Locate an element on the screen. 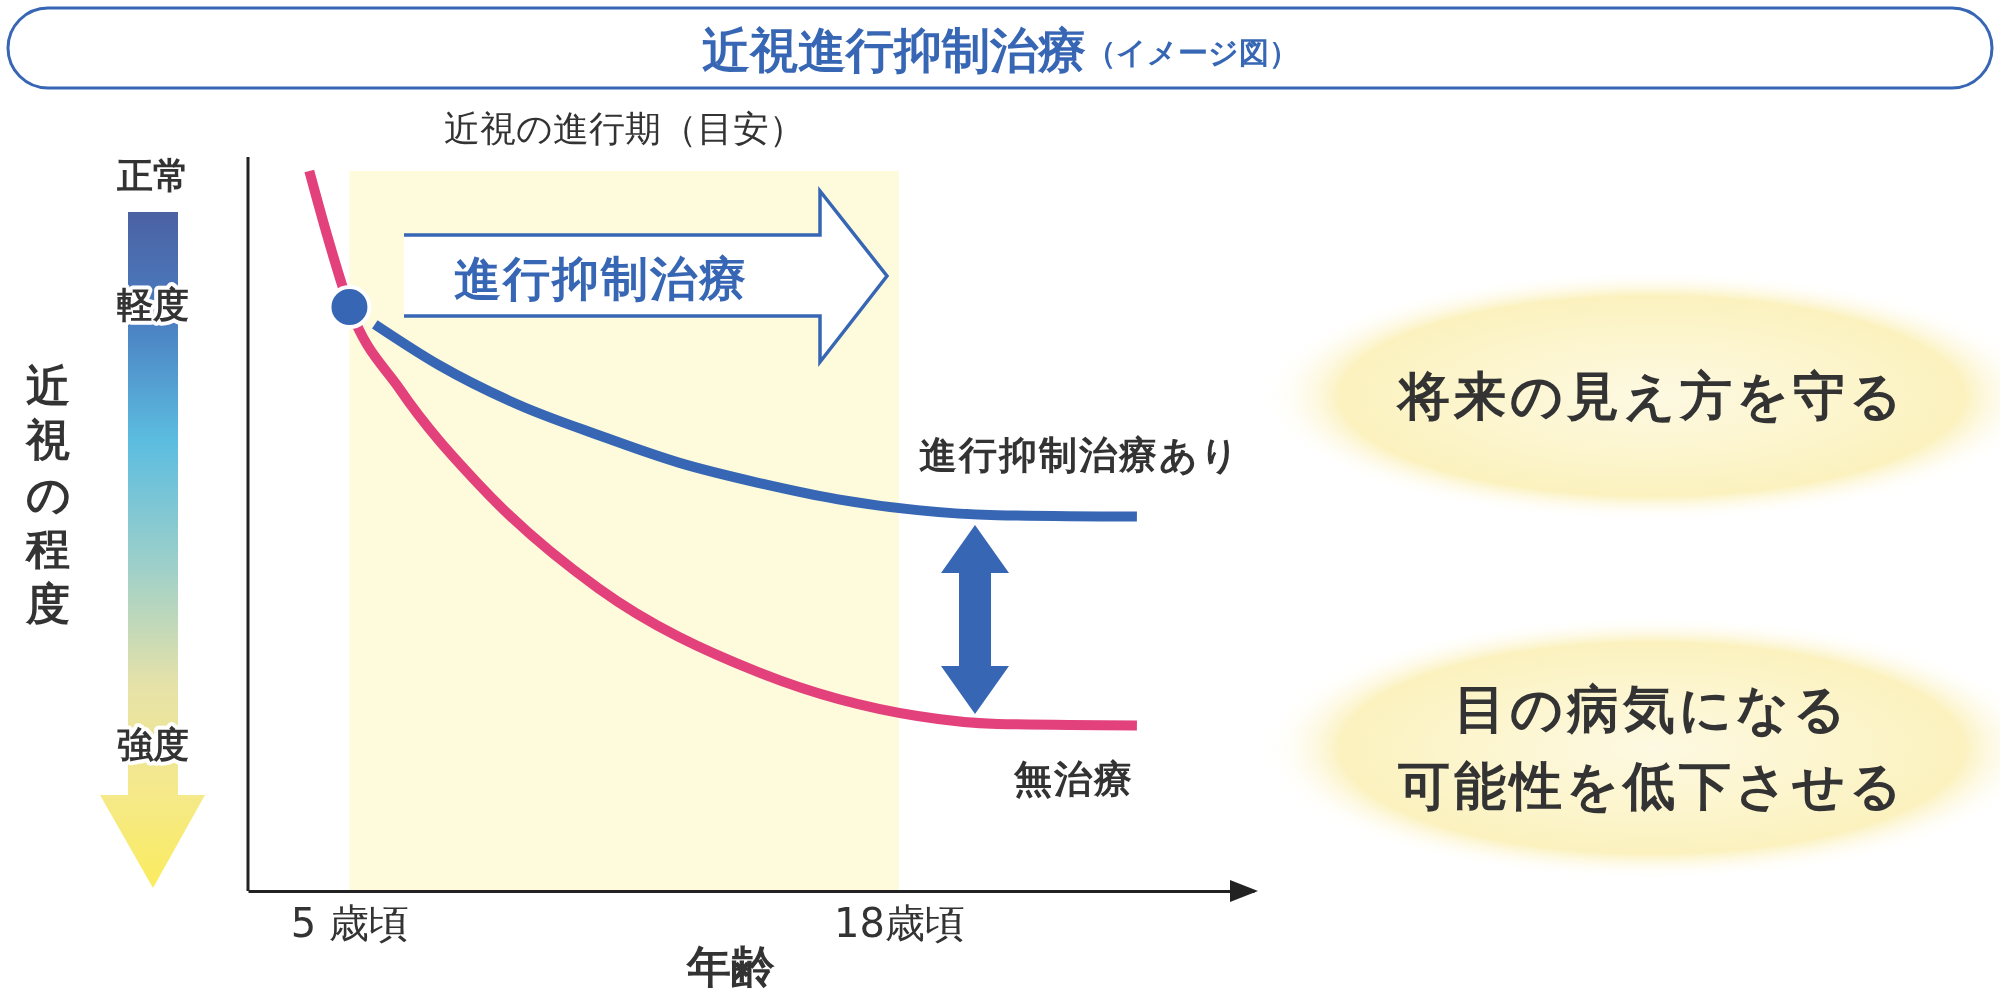 This screenshot has height=1000, width=2000. x-tick-label: 18歳頃 is located at coordinates (899, 923).